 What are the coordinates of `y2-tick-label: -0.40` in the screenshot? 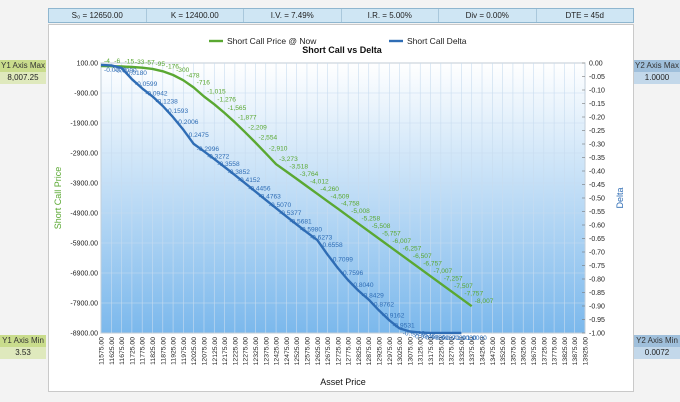 It's located at (597, 172).